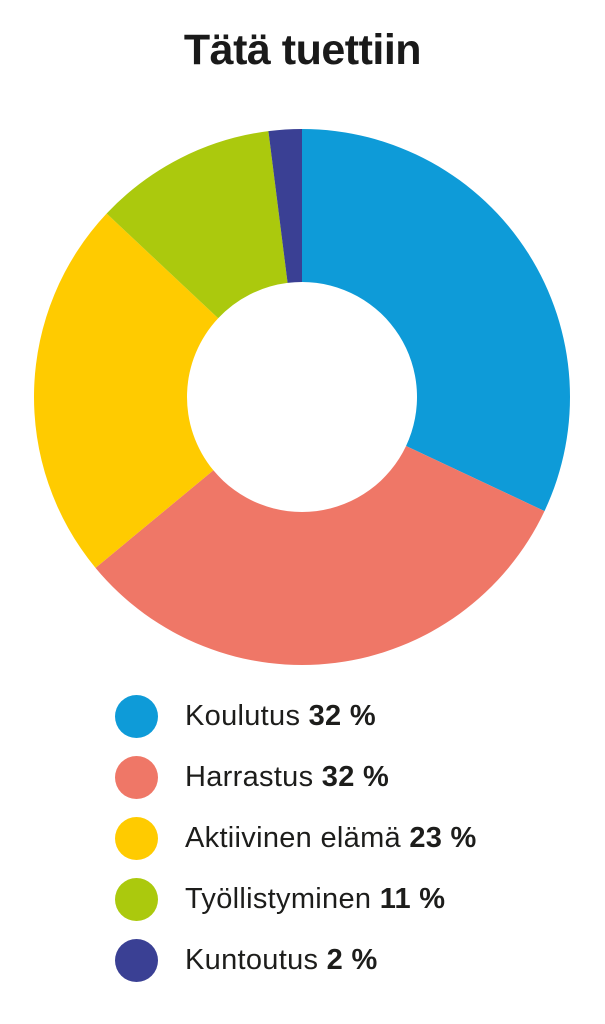 This screenshot has height=1024, width=605. I want to click on legend-label: Kuntoutus, so click(252, 960).